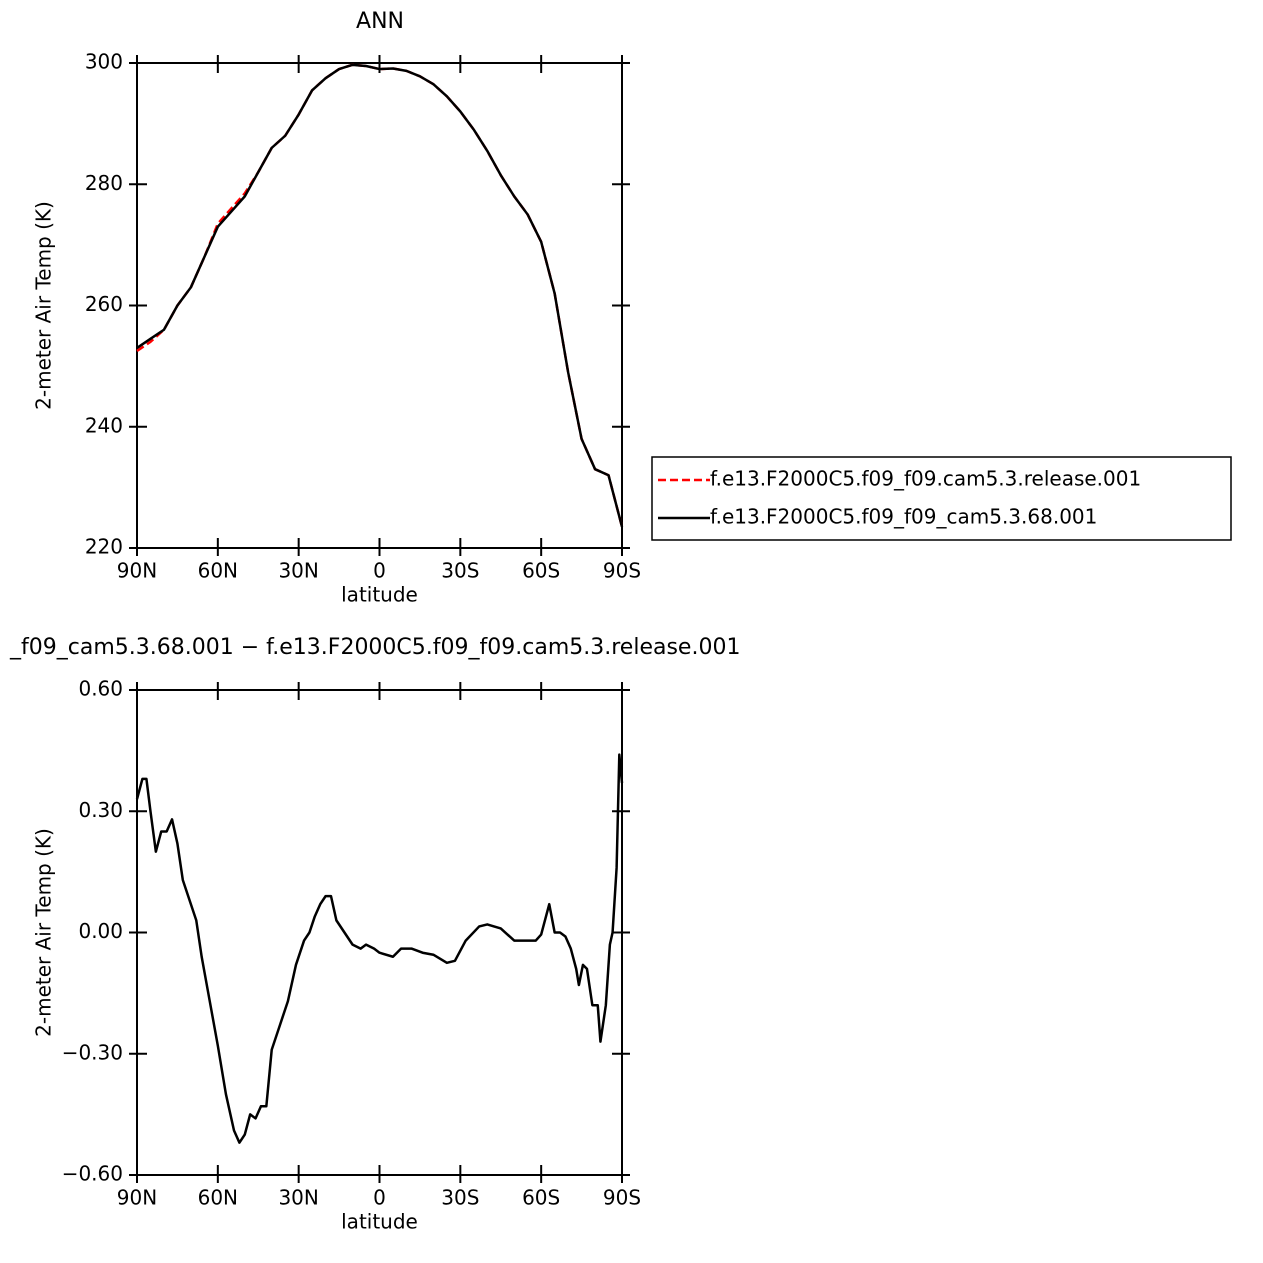 This screenshot has height=1263, width=1263. Describe the element at coordinates (92, 1174) in the screenshot. I see `y-tick-label: −0.60` at that location.